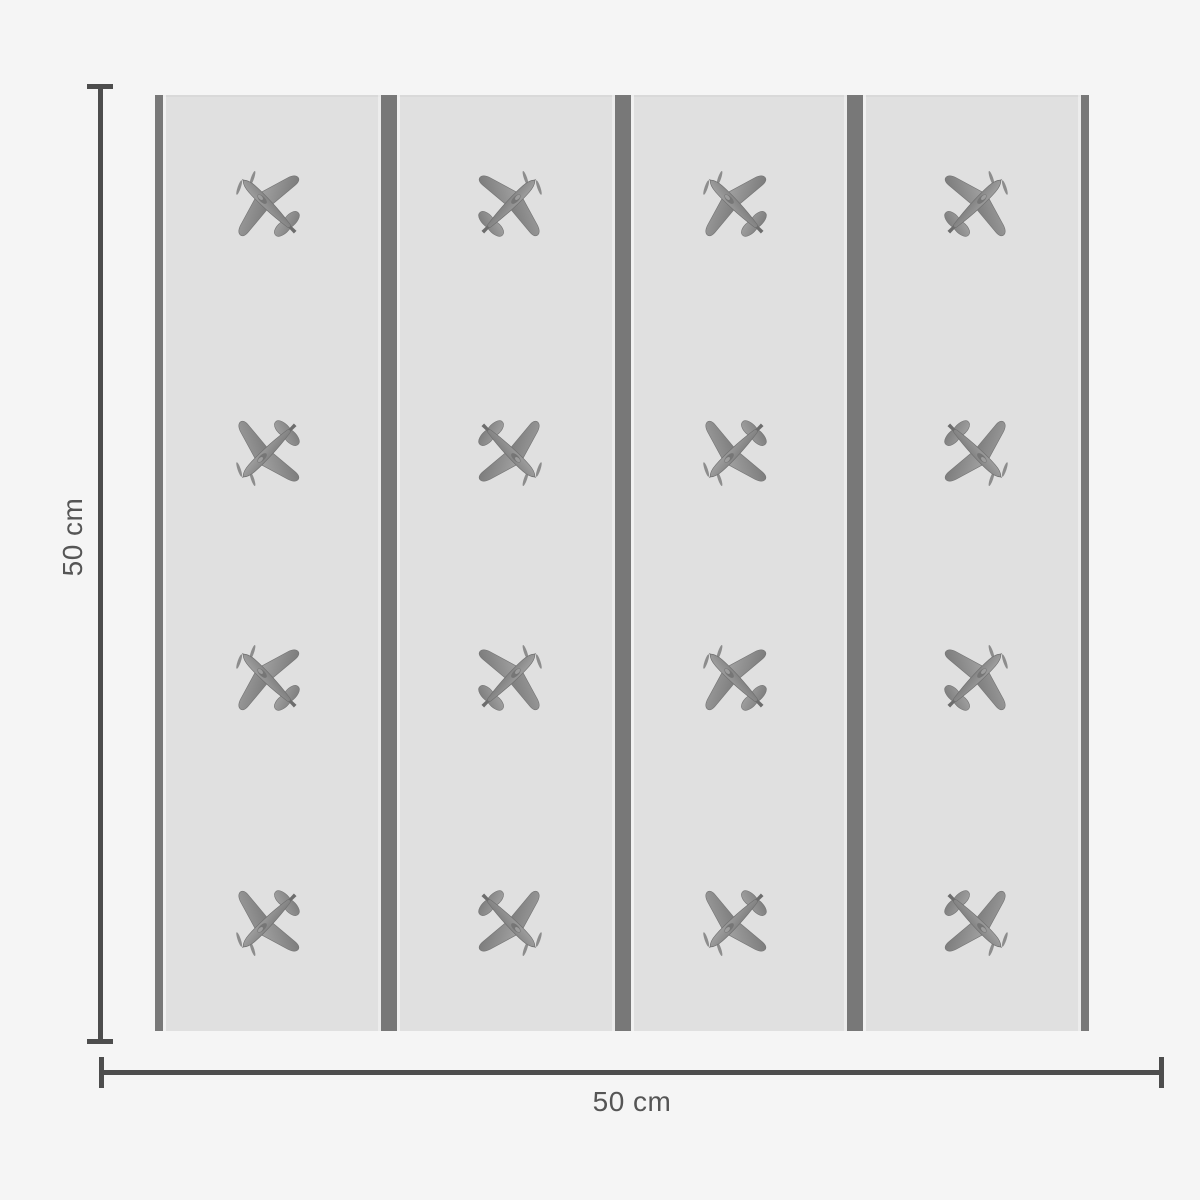  Describe the element at coordinates (1161, 1072) in the screenshot. I see `width-dimension-cap-right` at that location.